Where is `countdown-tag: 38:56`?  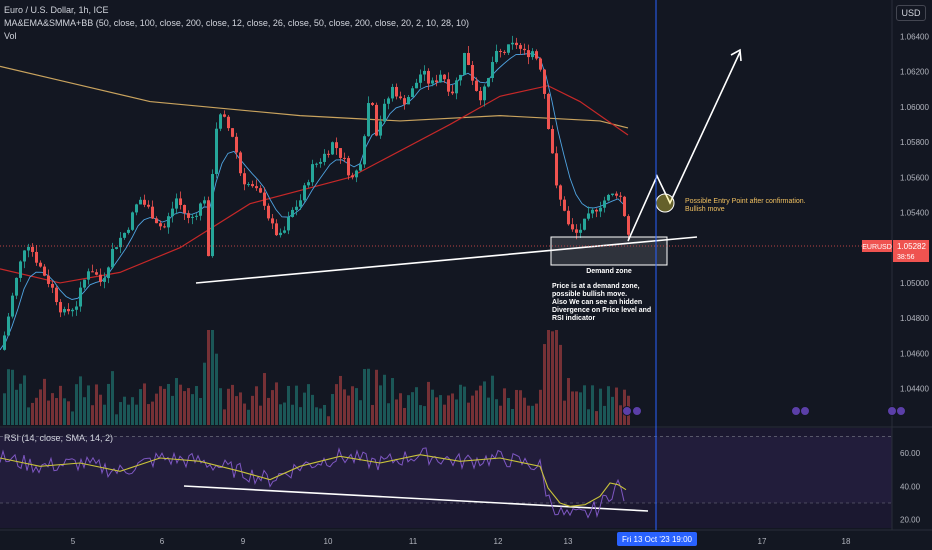
countdown-tag: 38:56 is located at coordinates (906, 257).